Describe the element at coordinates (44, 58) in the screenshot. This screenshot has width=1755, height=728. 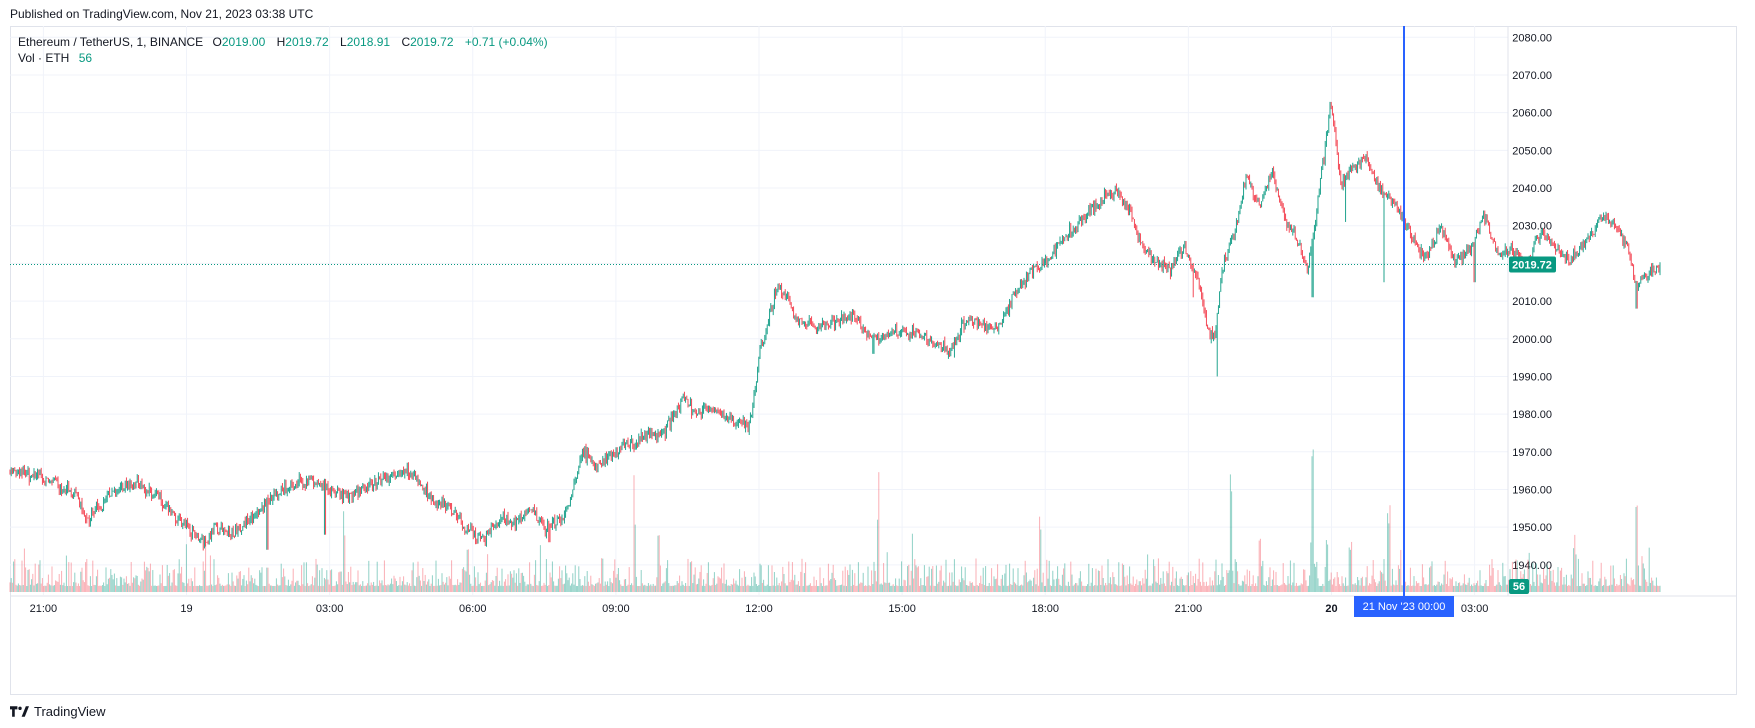
I see `volume-label: Vol · ETH` at that location.